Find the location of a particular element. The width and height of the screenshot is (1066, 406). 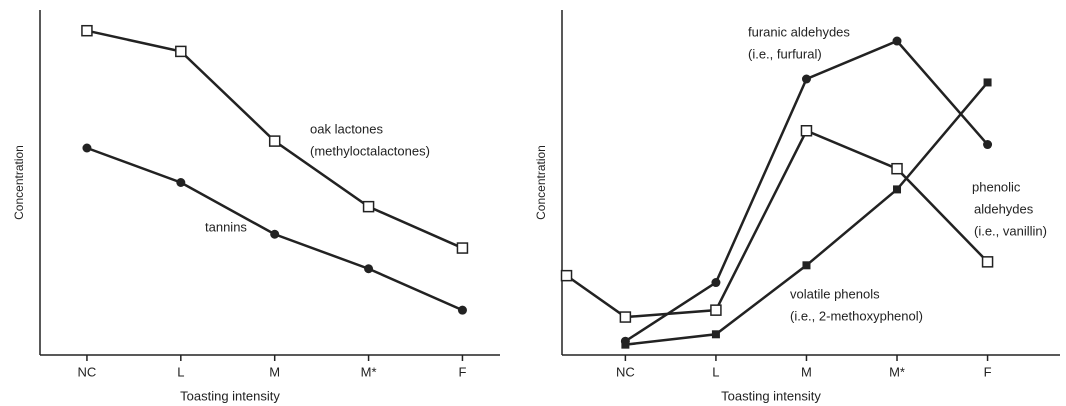

series-label: volatile phenols is located at coordinates (835, 293).